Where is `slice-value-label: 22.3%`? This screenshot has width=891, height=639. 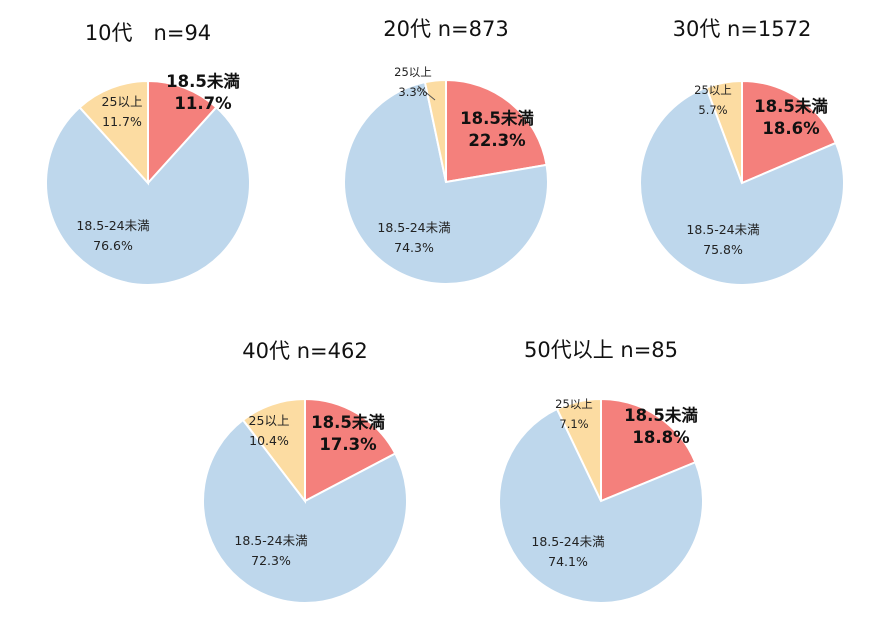 slice-value-label: 22.3% is located at coordinates (497, 140).